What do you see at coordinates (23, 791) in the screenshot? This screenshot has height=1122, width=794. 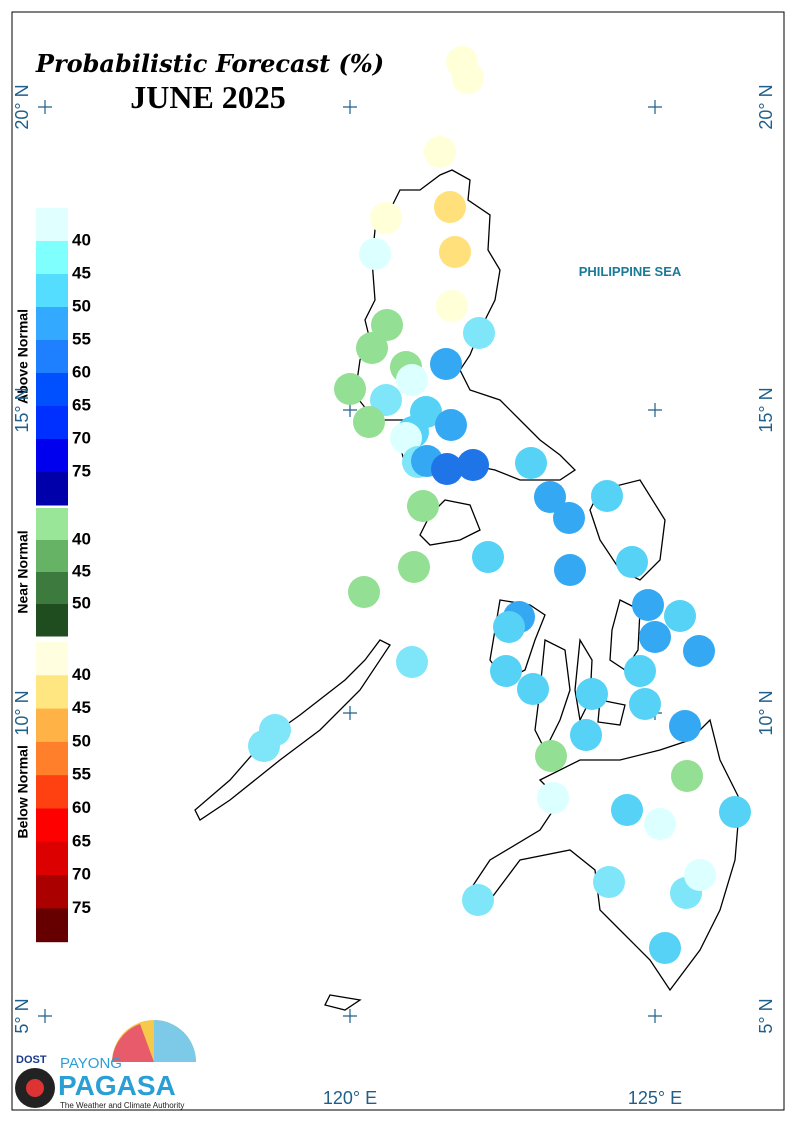 I see `legend-group-label: Below Normal` at bounding box center [23, 791].